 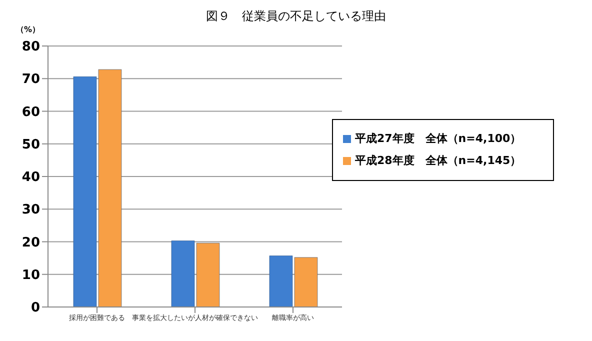 I want to click on y-tick-label: 30, so click(x=31, y=210).